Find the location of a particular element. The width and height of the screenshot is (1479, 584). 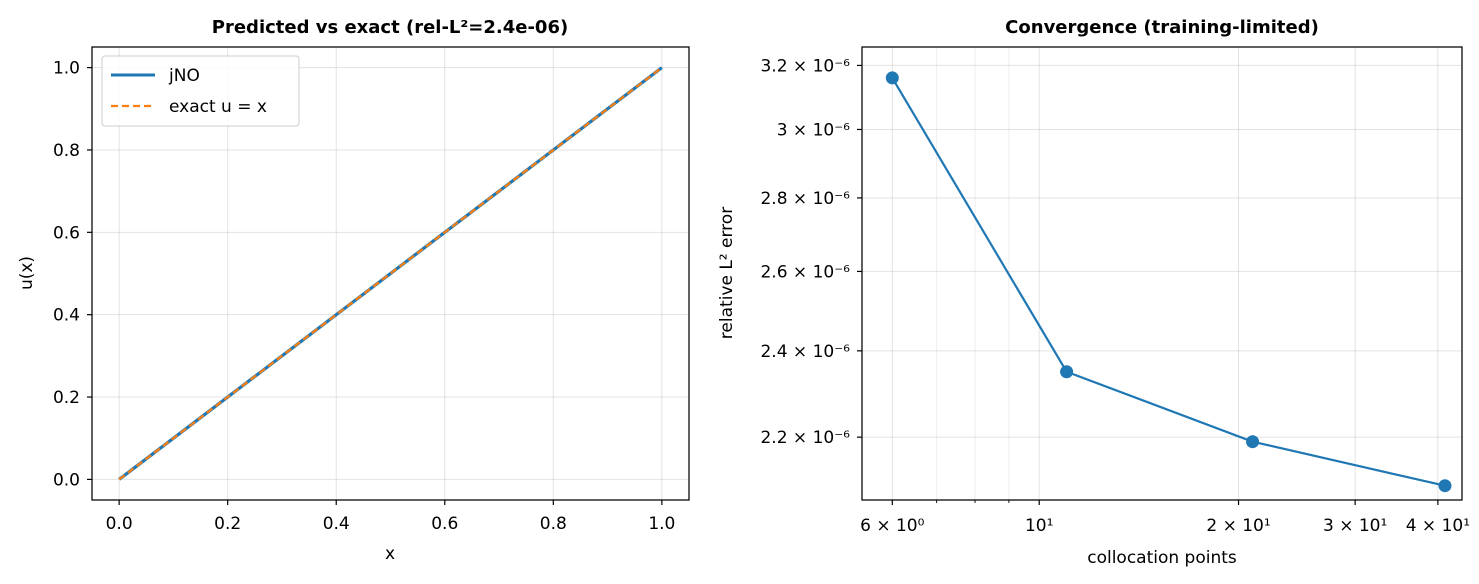

left-y-tick-label: 0.2 is located at coordinates (66, 398).